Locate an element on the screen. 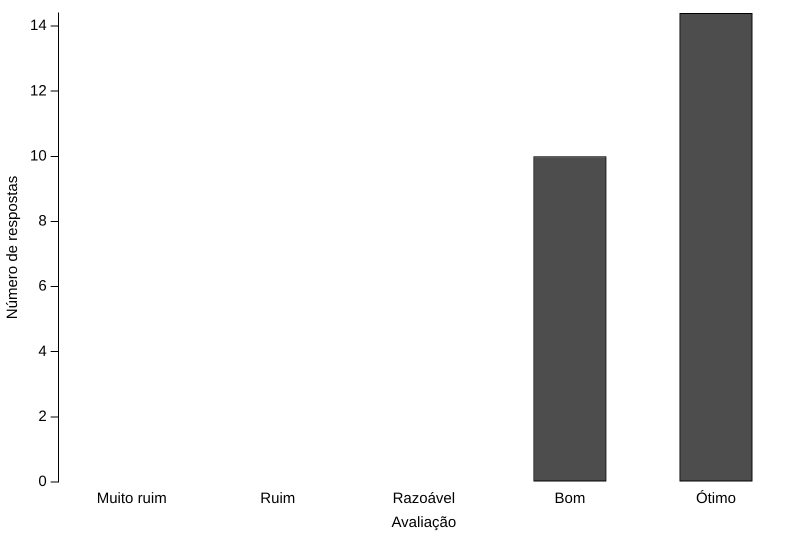 This screenshot has height=536, width=789. x-axis-title: Avaliação is located at coordinates (423, 523).